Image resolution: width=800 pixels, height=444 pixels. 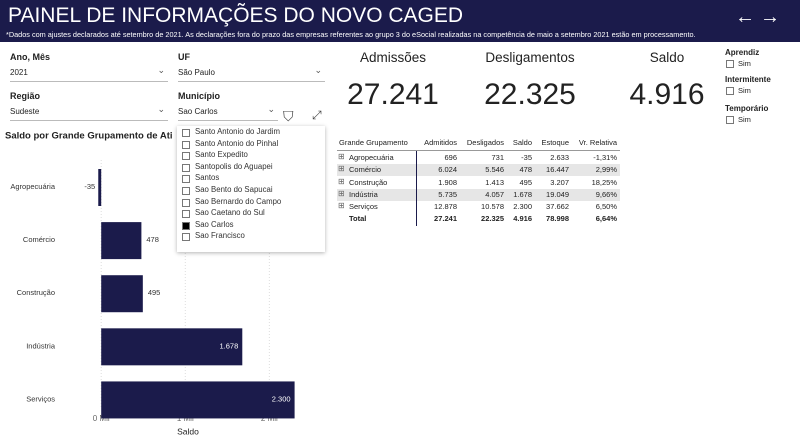 I want to click on table-cell: 4.057, so click(x=494, y=194).